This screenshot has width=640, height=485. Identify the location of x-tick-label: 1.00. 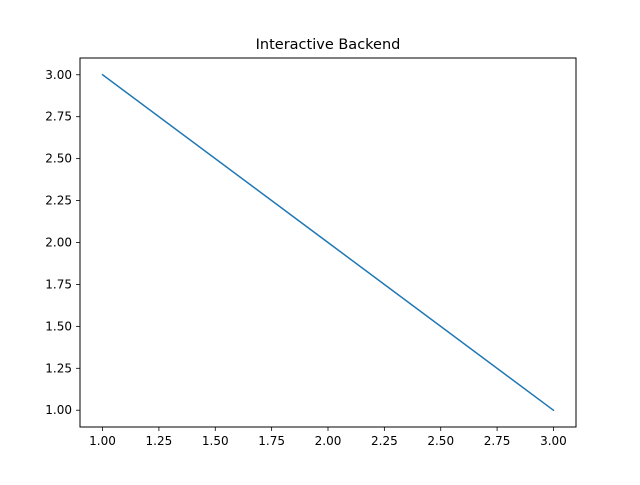
(102, 441).